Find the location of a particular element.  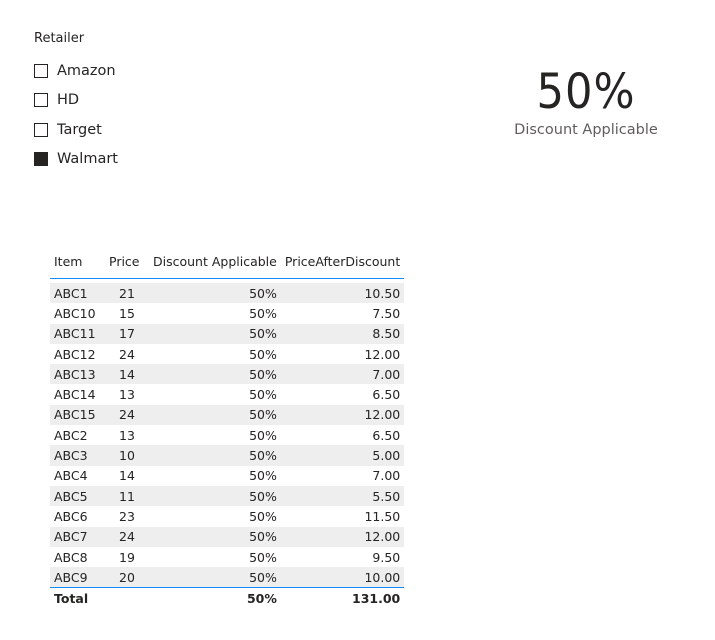

cell-item: ABC4 is located at coordinates (71, 476).